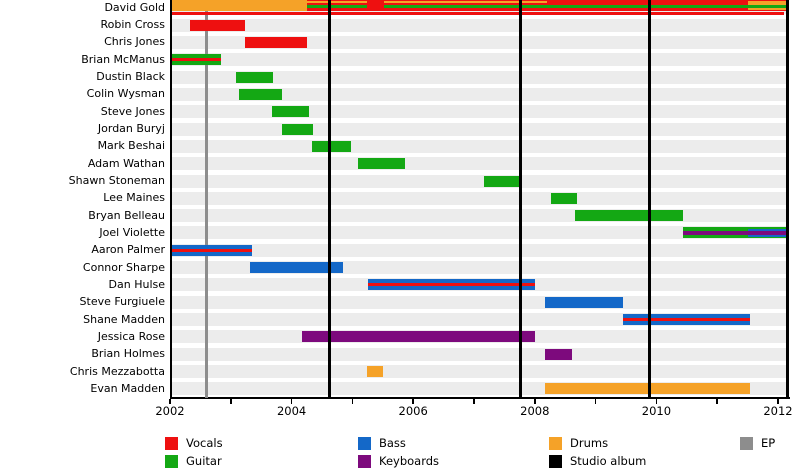 The image size is (800, 476). Describe the element at coordinates (555, 443) in the screenshot. I see `legend-swatch-orange` at that location.